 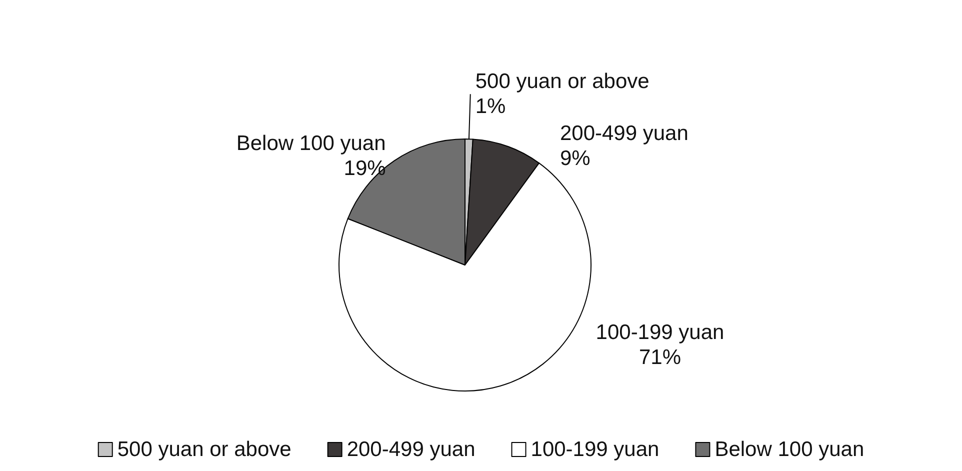 What do you see at coordinates (575, 158) in the screenshot?
I see `data-label: 9%` at bounding box center [575, 158].